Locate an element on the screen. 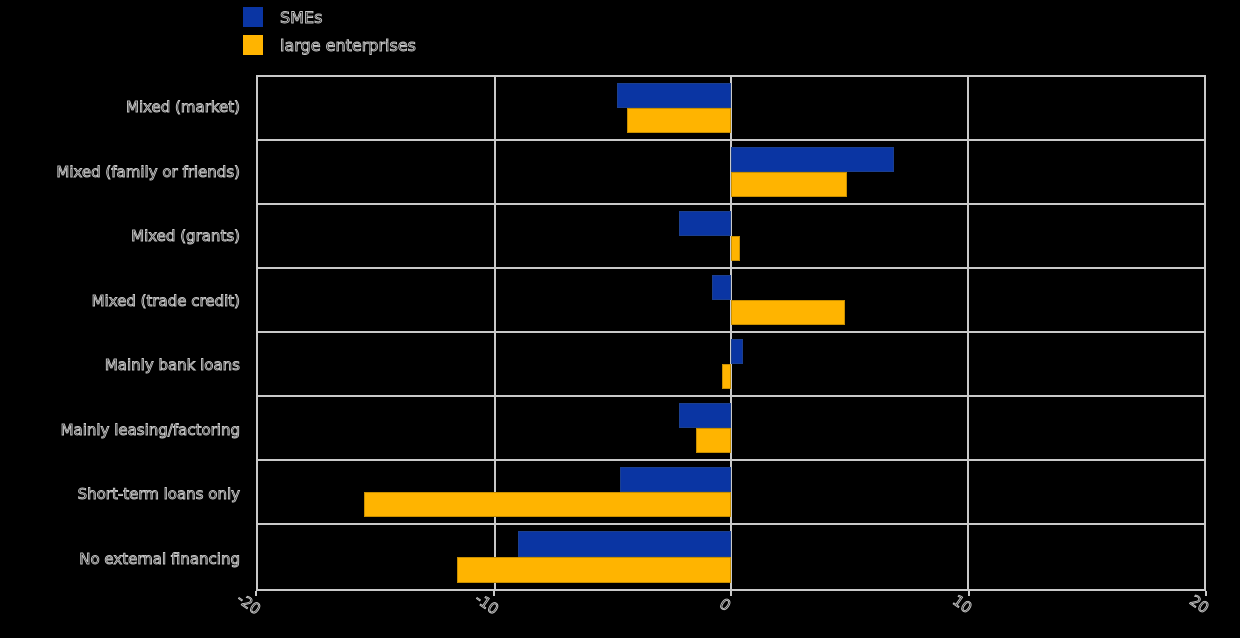 The image size is (1240, 638). legend-swatch-smes is located at coordinates (253, 17).